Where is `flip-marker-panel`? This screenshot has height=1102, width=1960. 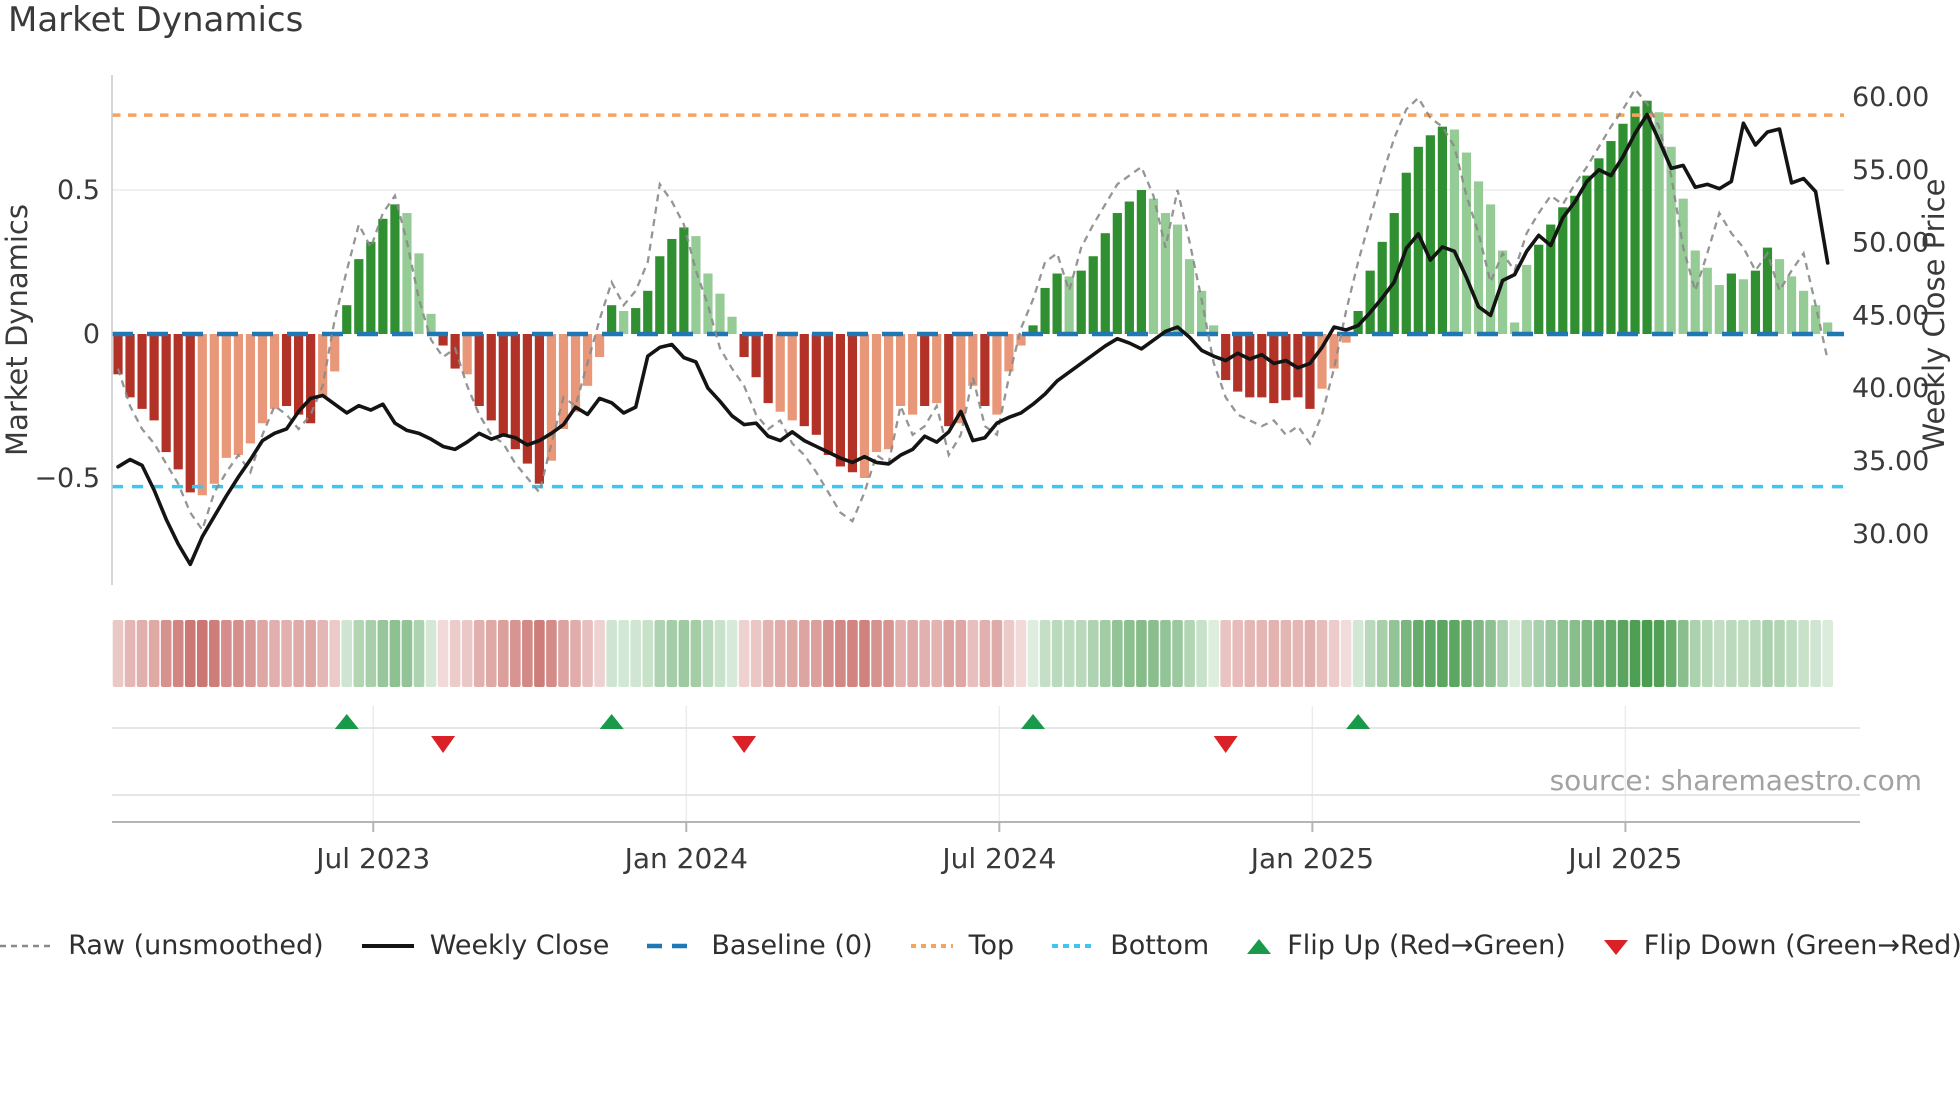
flip-marker-panel is located at coordinates (986, 769).